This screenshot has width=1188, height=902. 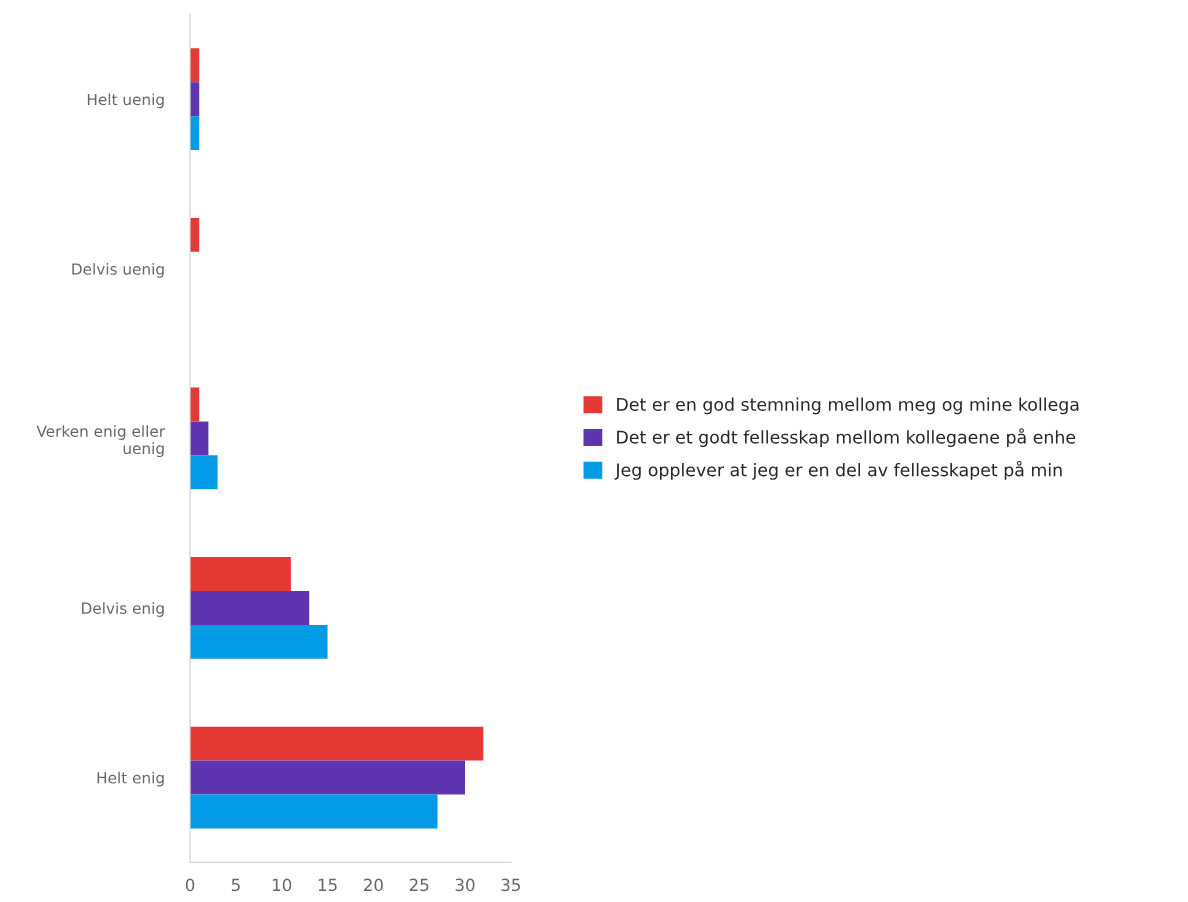 I want to click on y-tick-label: Helt enig, so click(x=130, y=779).